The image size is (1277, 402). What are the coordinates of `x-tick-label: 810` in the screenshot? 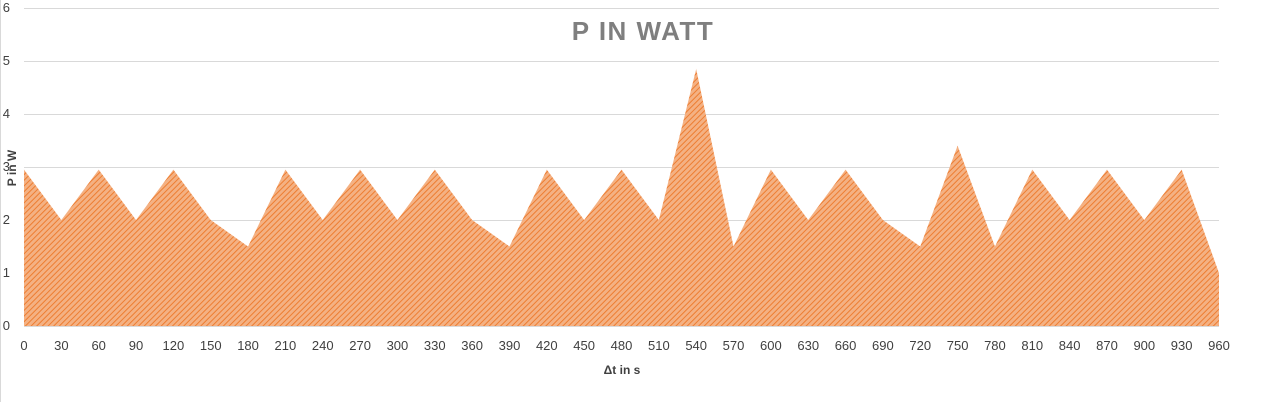 It's located at (1032, 345).